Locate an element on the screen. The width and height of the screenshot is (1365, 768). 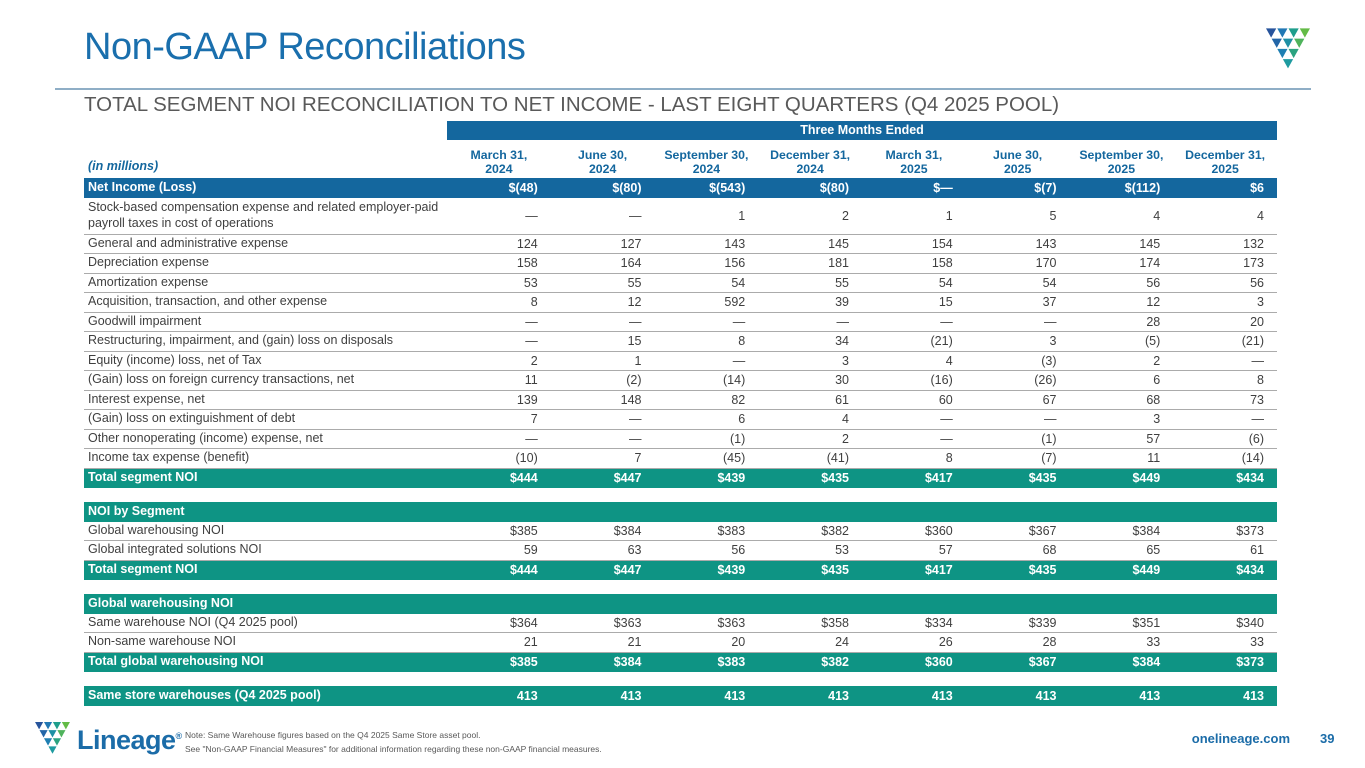
row-label: Total global warehousing NOI is located at coordinates (176, 661).